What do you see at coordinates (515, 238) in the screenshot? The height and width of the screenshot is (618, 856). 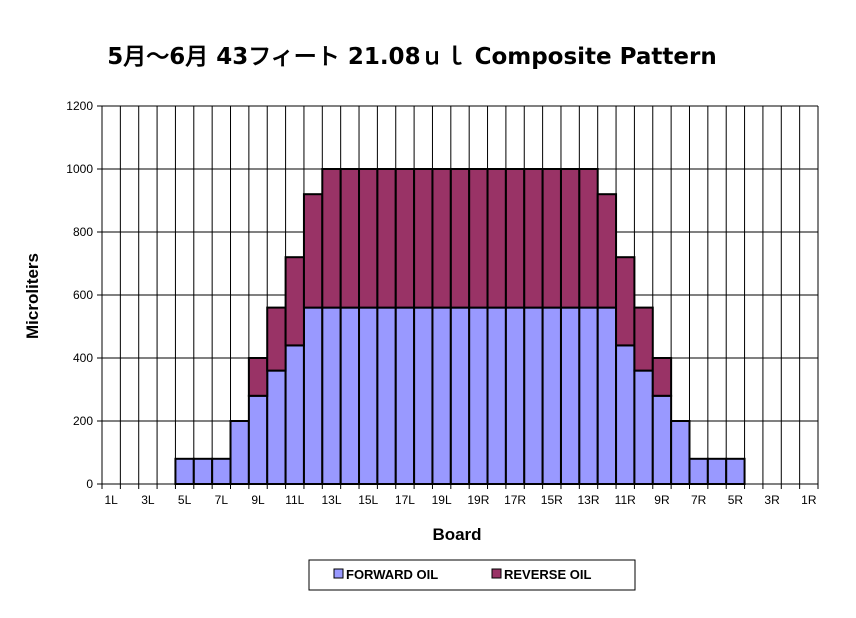 I see `bar-reverse-oil-17R` at bounding box center [515, 238].